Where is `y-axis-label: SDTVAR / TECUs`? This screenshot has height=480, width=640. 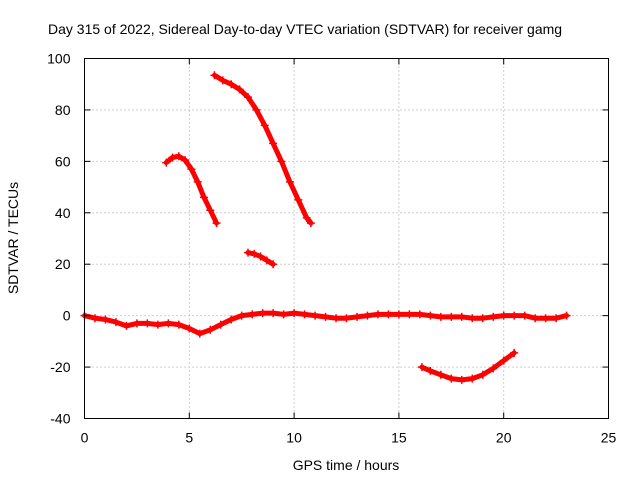
y-axis-label: SDTVAR / TECUs is located at coordinates (13, 238).